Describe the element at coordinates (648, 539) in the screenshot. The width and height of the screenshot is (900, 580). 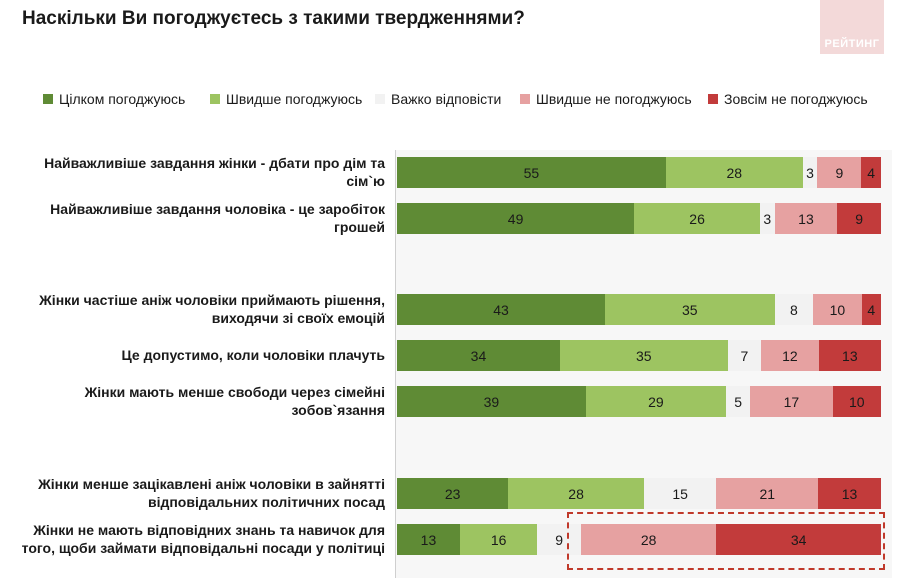
I see `bar-segment-disagree: 28` at that location.